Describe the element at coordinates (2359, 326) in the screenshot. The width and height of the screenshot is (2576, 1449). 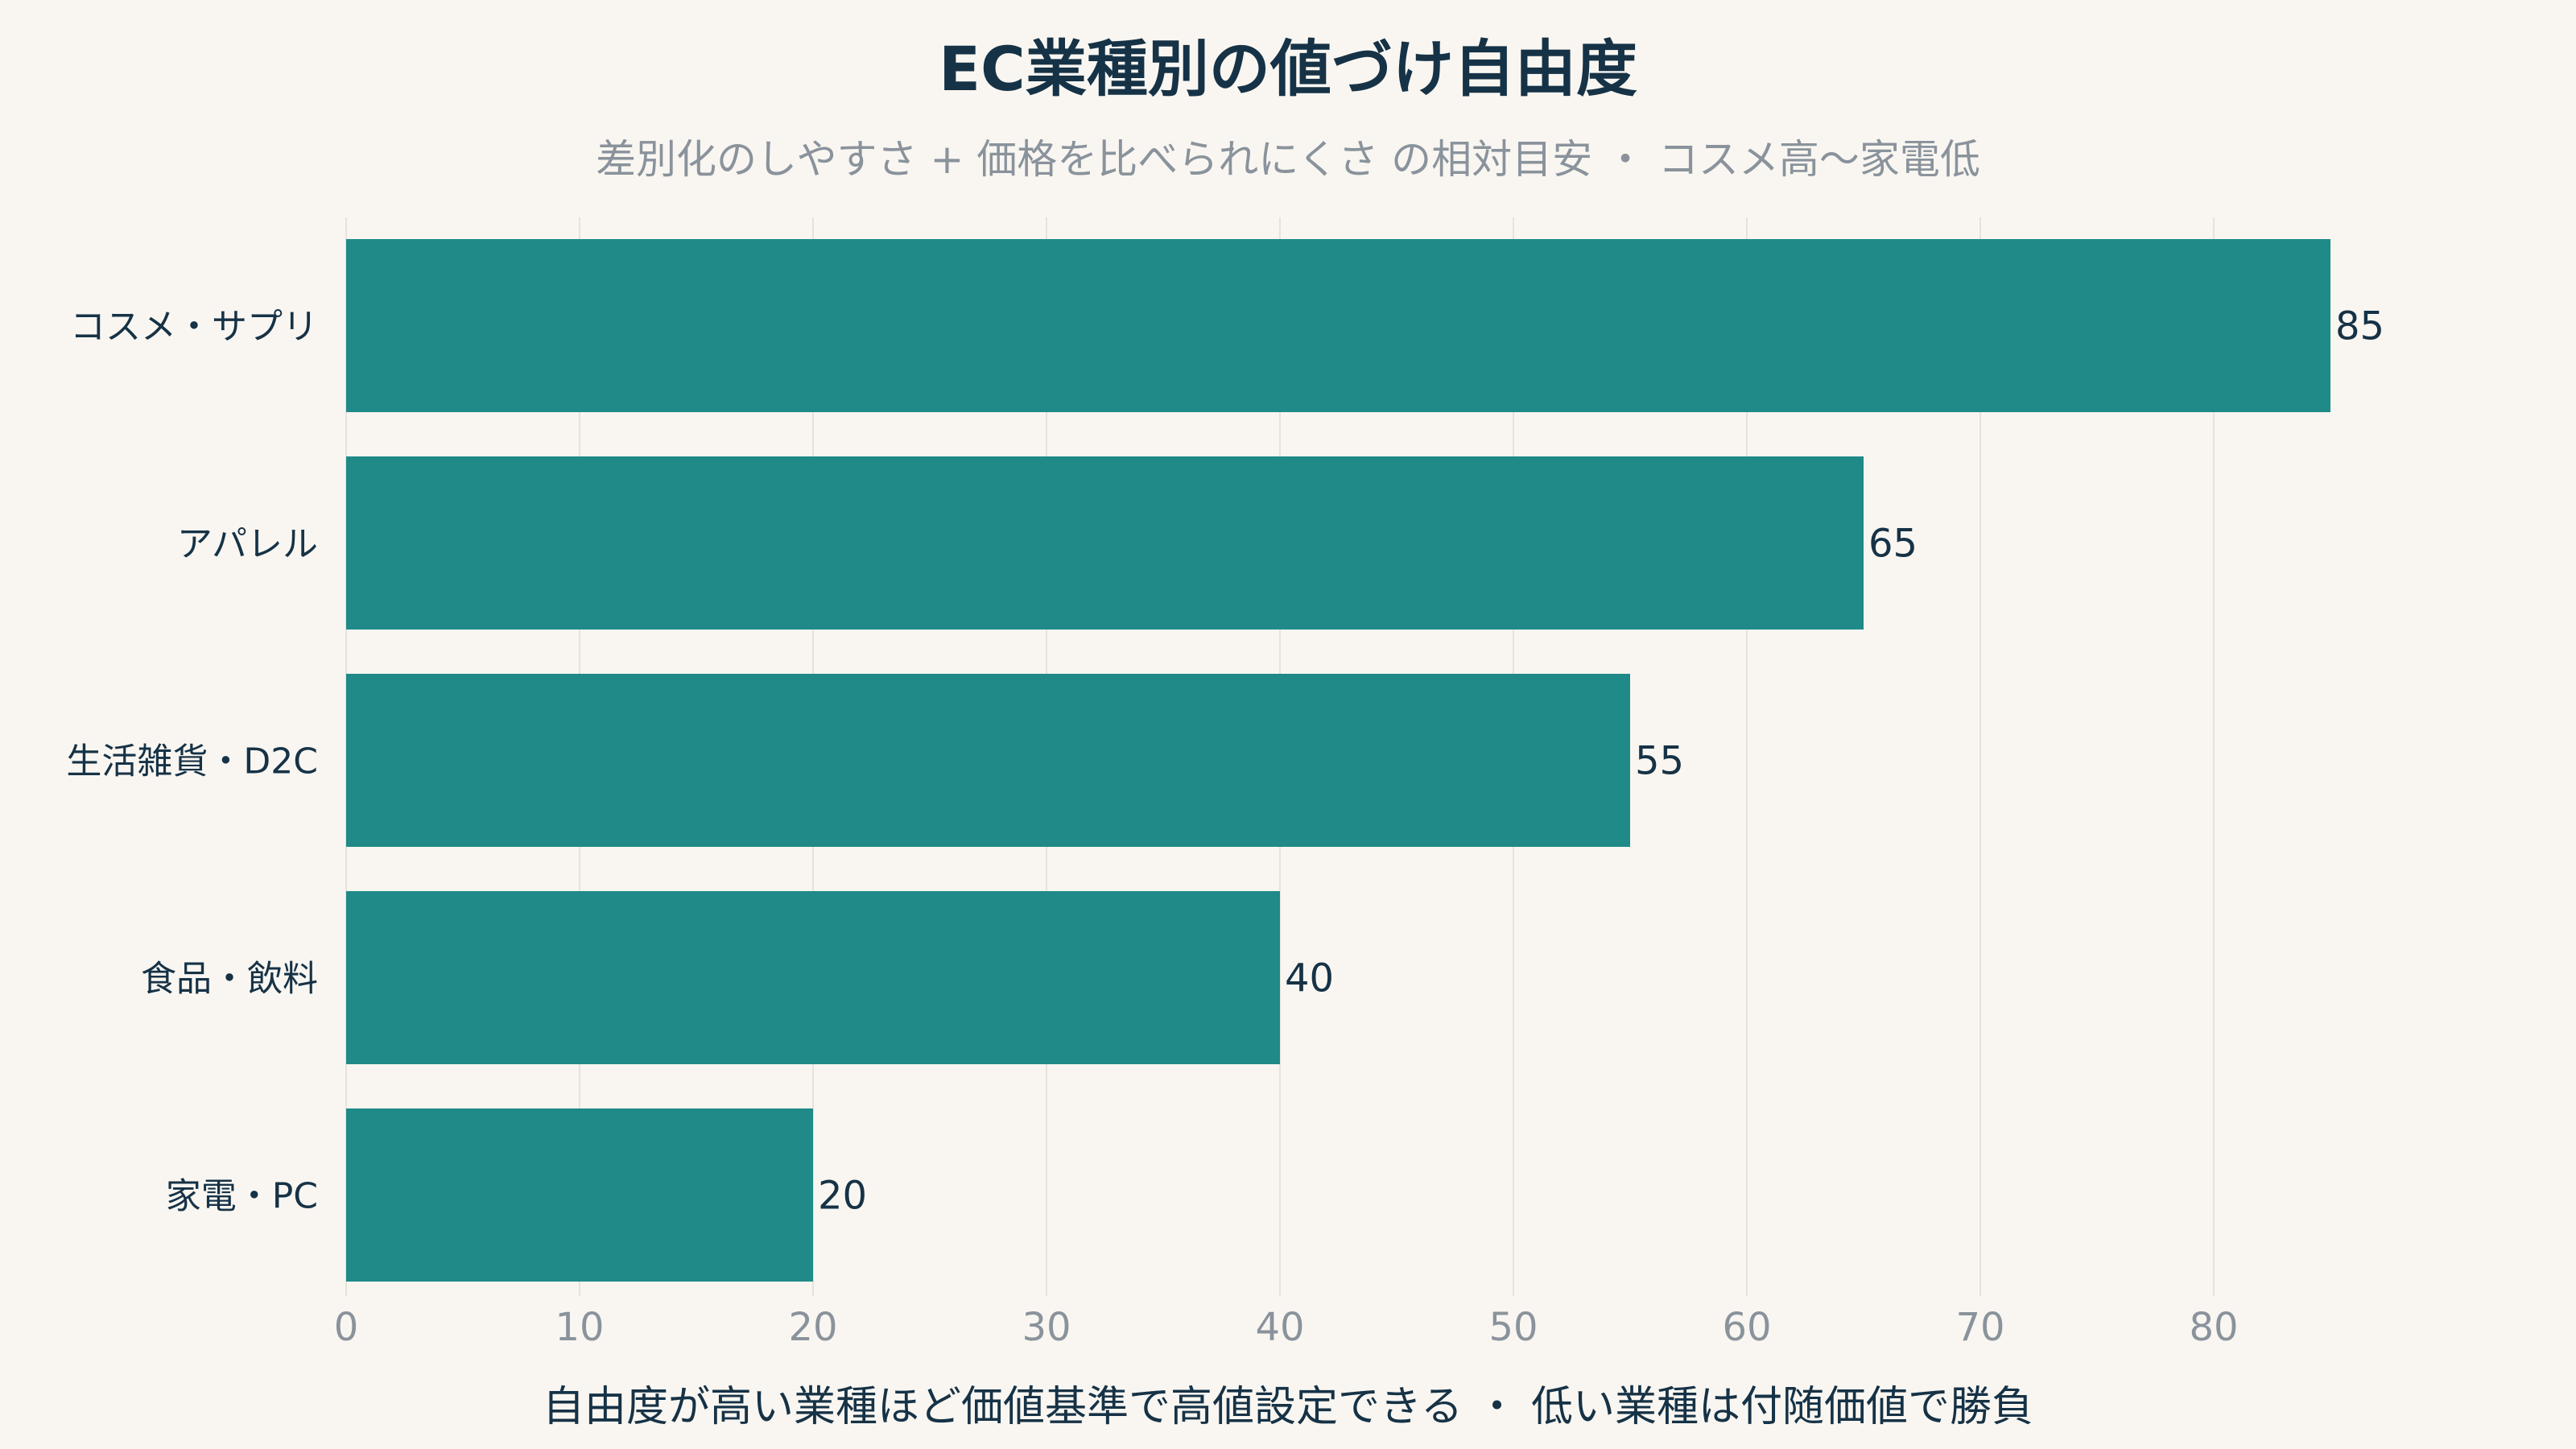
I see `value-label-0: 85` at that location.